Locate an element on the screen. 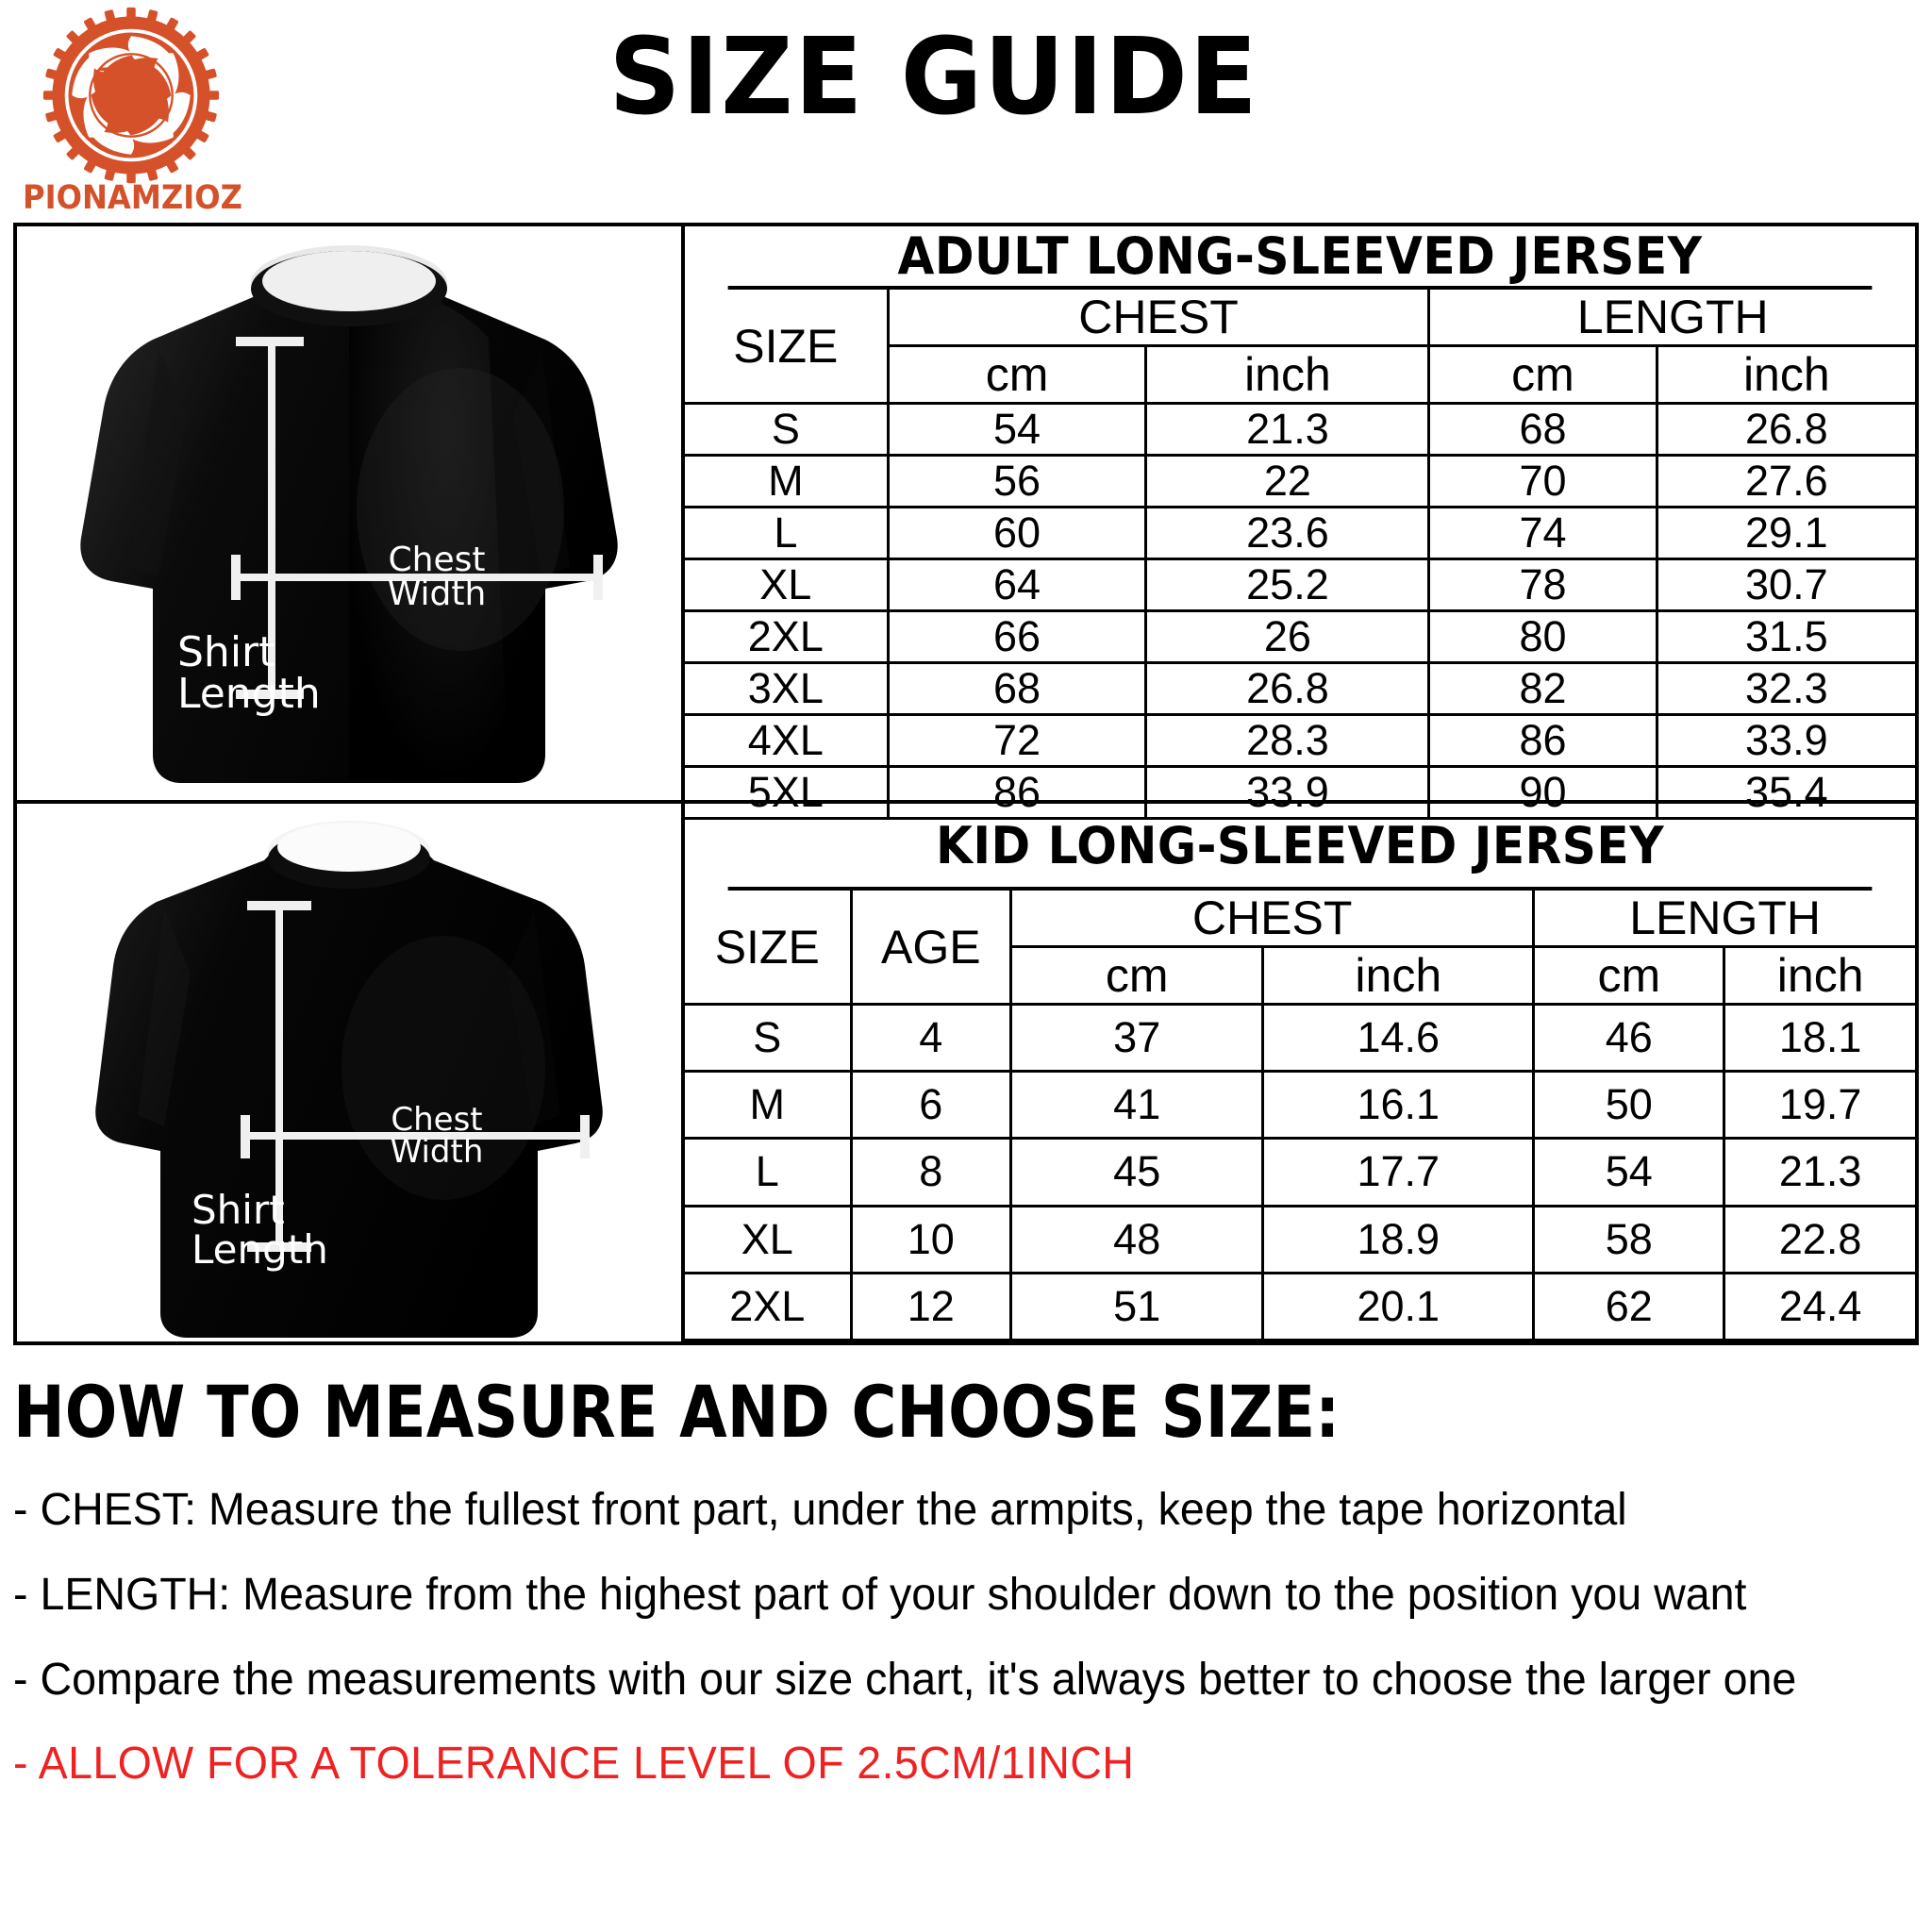 Image resolution: width=1932 pixels, height=1932 pixels. cell-chest-cm: 68 is located at coordinates (1017, 688).